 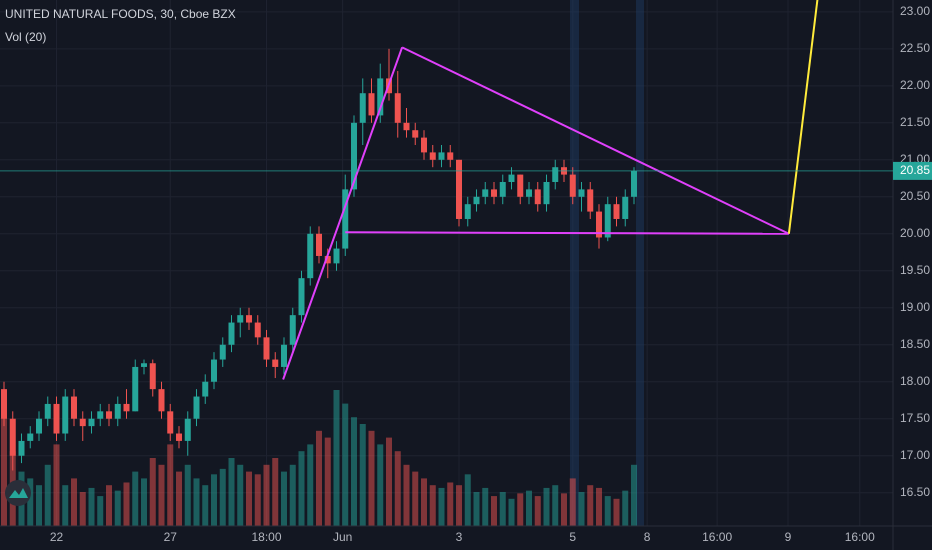 I want to click on y-tick-label: 20.50, so click(x=915, y=196).